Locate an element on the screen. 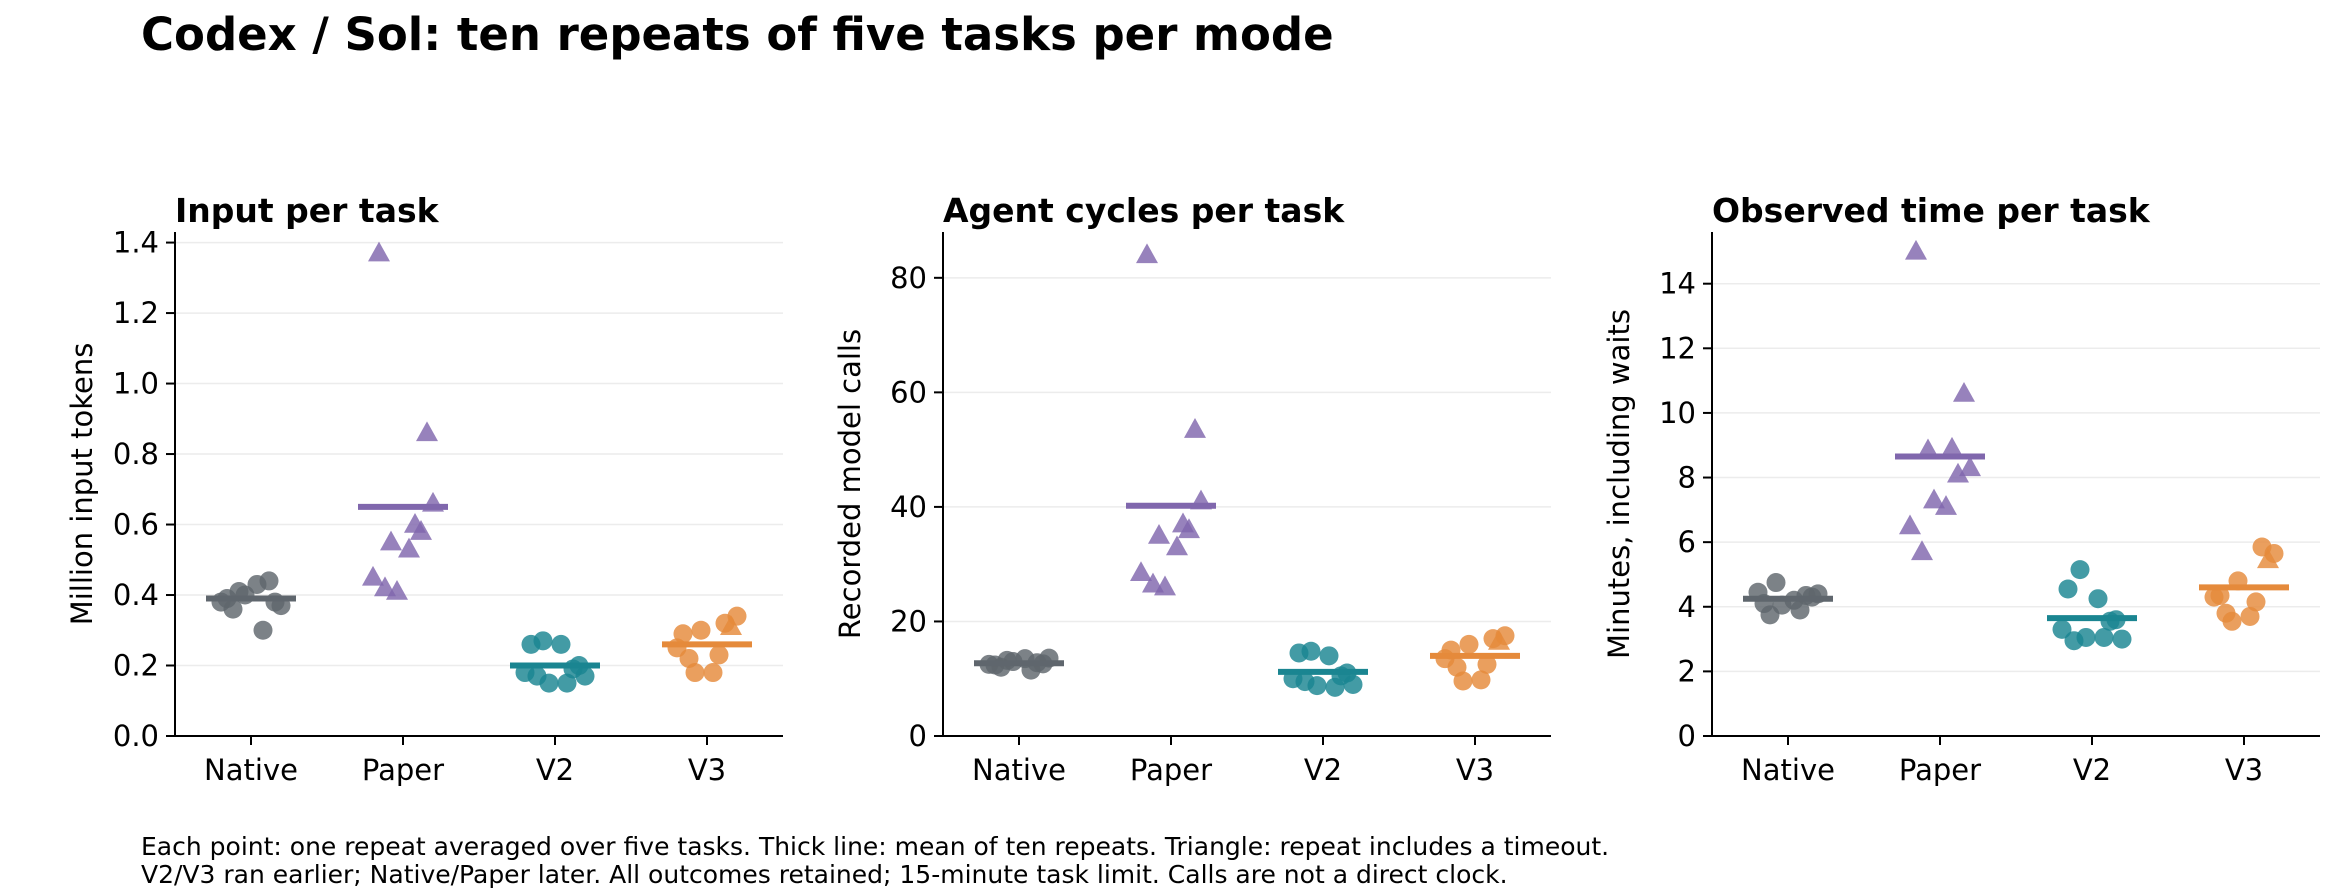 The width and height of the screenshot is (2340, 889). y-tick-label: 40 is located at coordinates (908, 507).